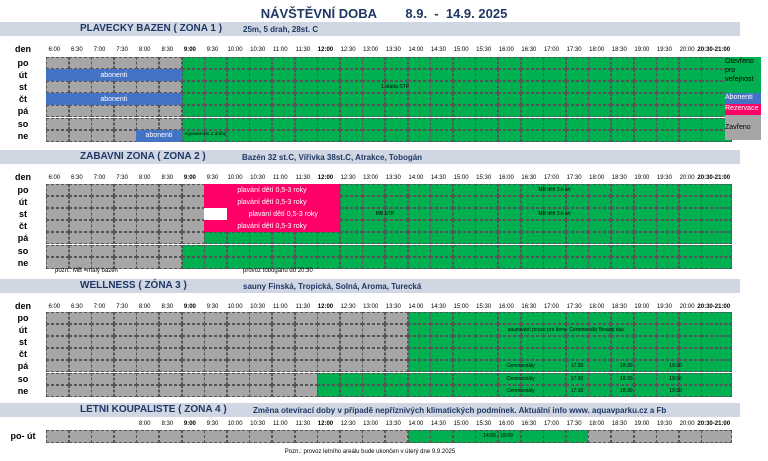  Describe the element at coordinates (642, 424) in the screenshot. I see `time-tick: 19:00` at that location.